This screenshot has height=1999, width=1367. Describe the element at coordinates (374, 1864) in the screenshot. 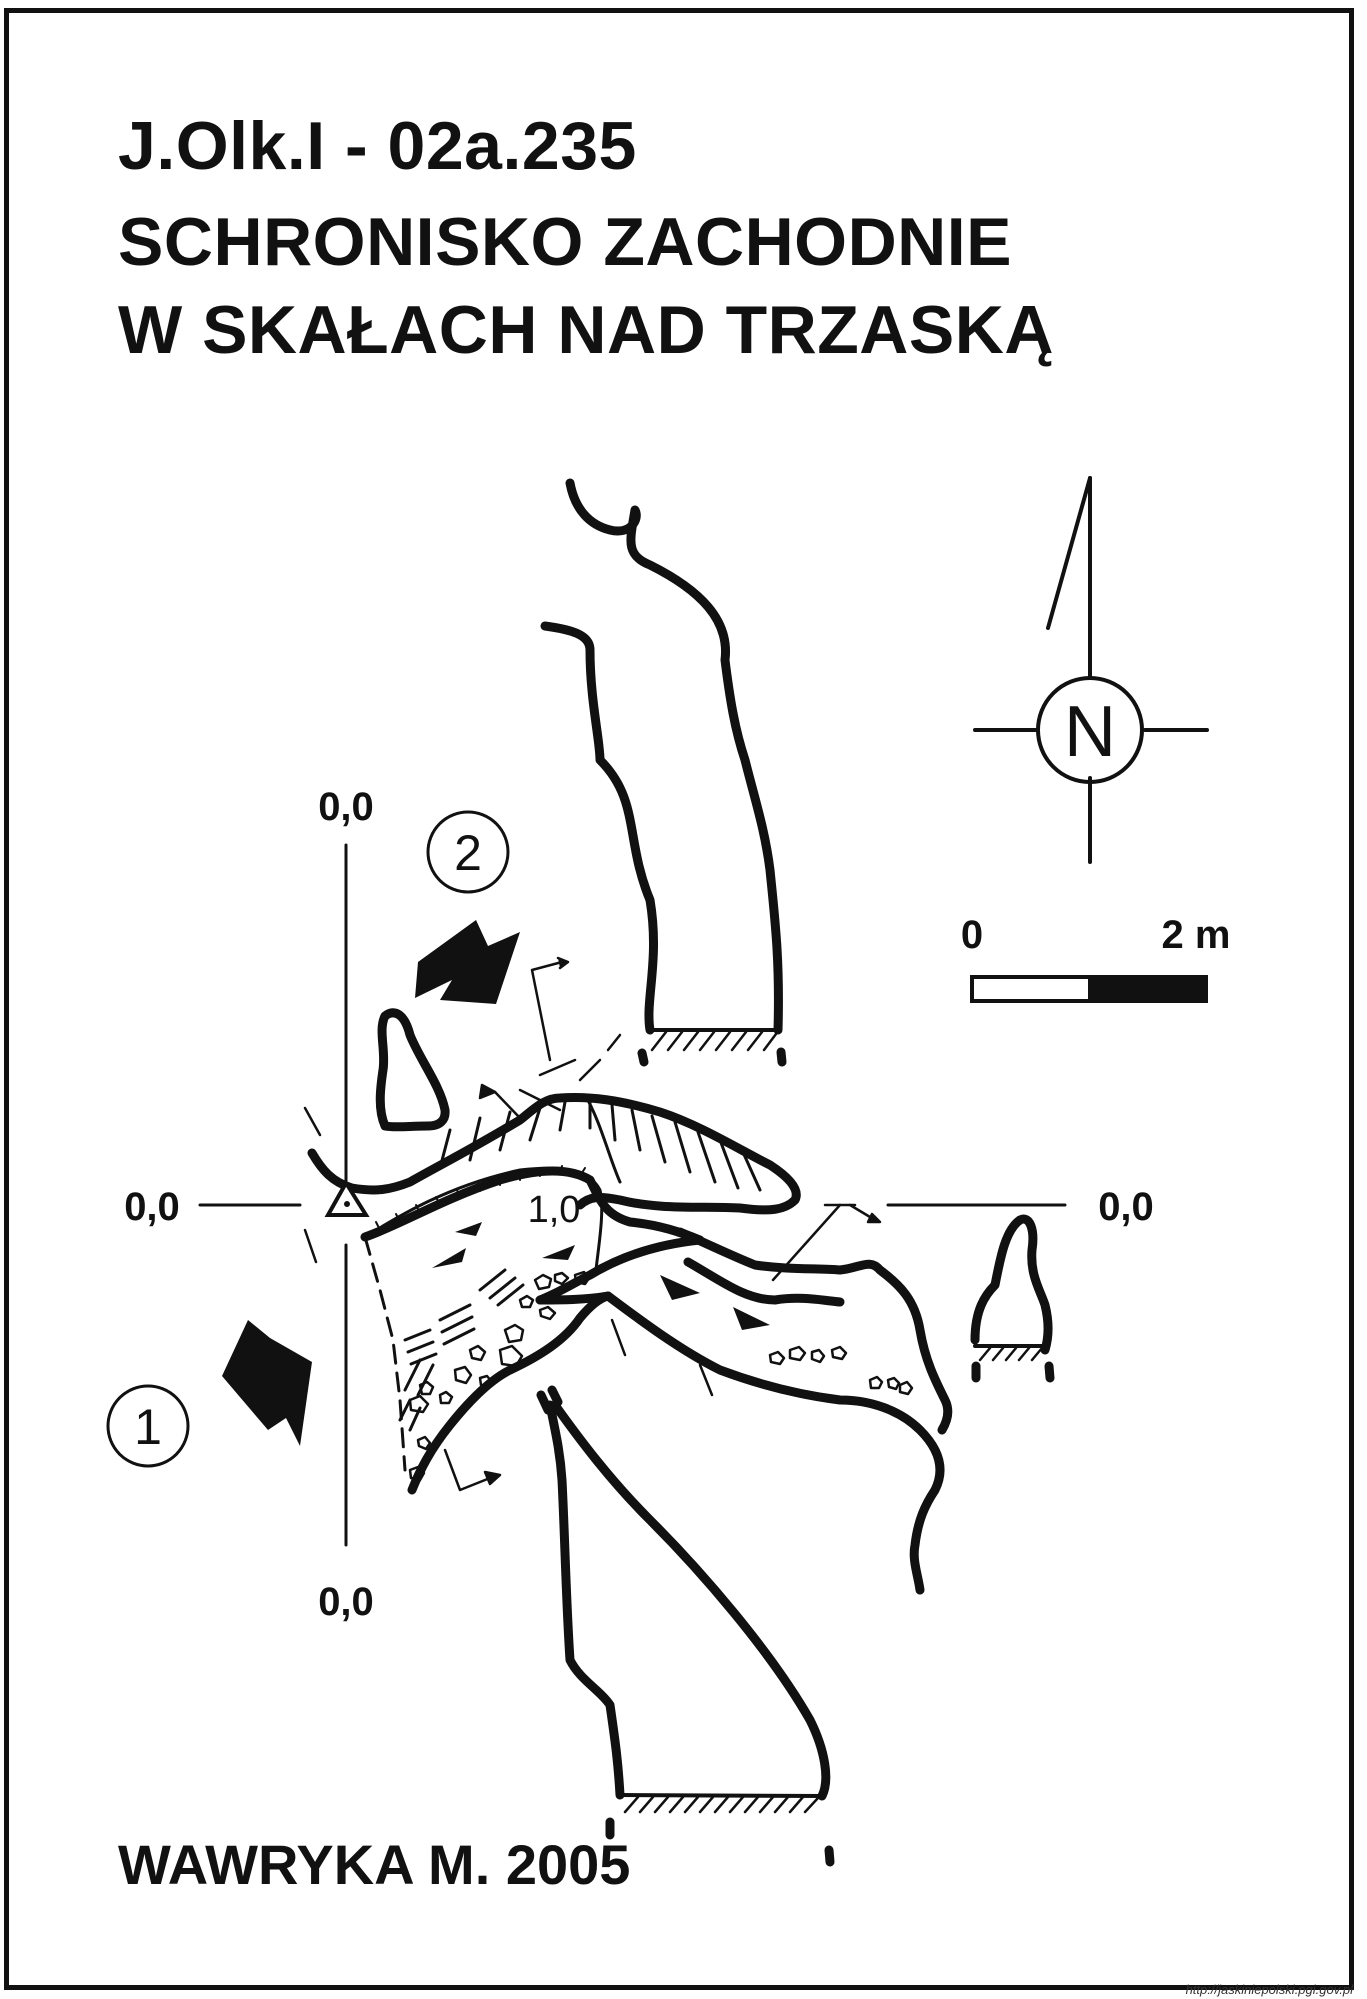

I see `author-credit: WAWRYKA M. 2005` at that location.